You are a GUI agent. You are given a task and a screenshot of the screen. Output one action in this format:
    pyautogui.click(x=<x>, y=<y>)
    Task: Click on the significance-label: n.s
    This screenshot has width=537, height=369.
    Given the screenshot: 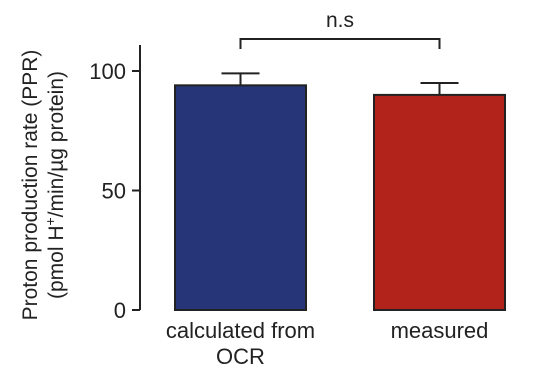 What is the action you would take?
    pyautogui.click(x=340, y=20)
    